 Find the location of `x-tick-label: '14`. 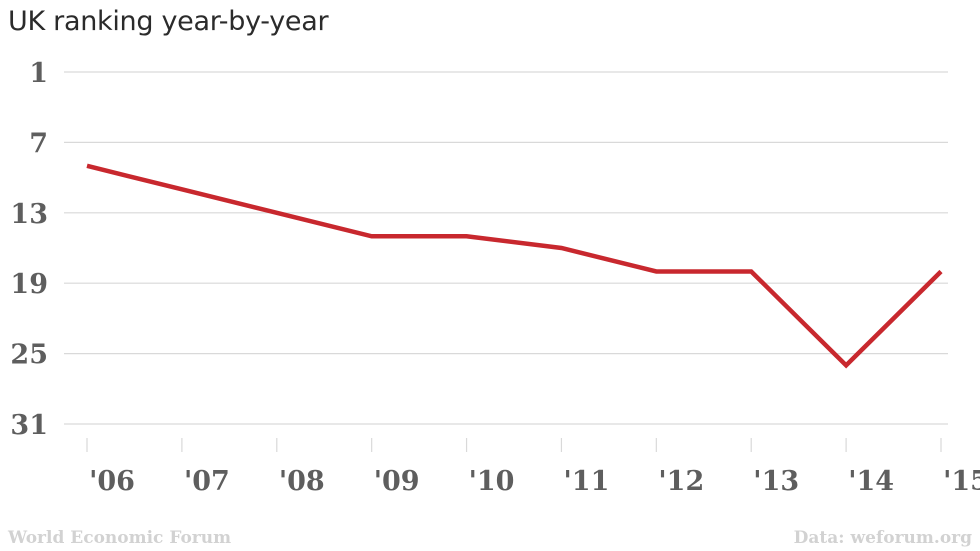

x-tick-label: '14 is located at coordinates (871, 481).